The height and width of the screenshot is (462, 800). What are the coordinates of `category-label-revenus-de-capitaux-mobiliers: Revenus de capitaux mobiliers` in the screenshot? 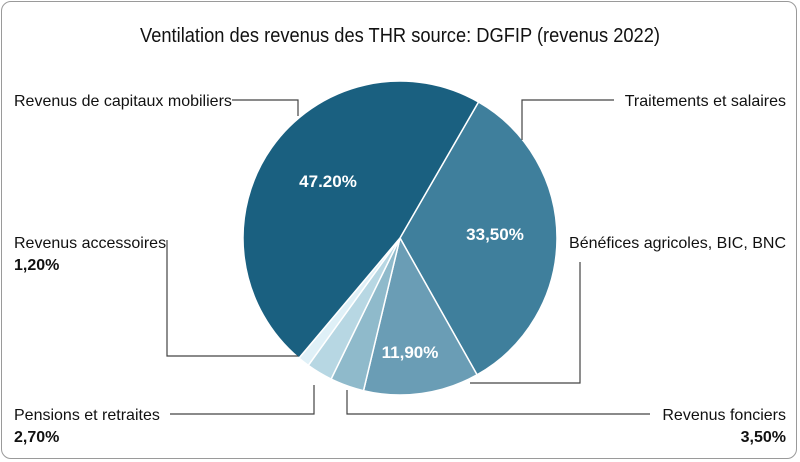 It's located at (123, 101).